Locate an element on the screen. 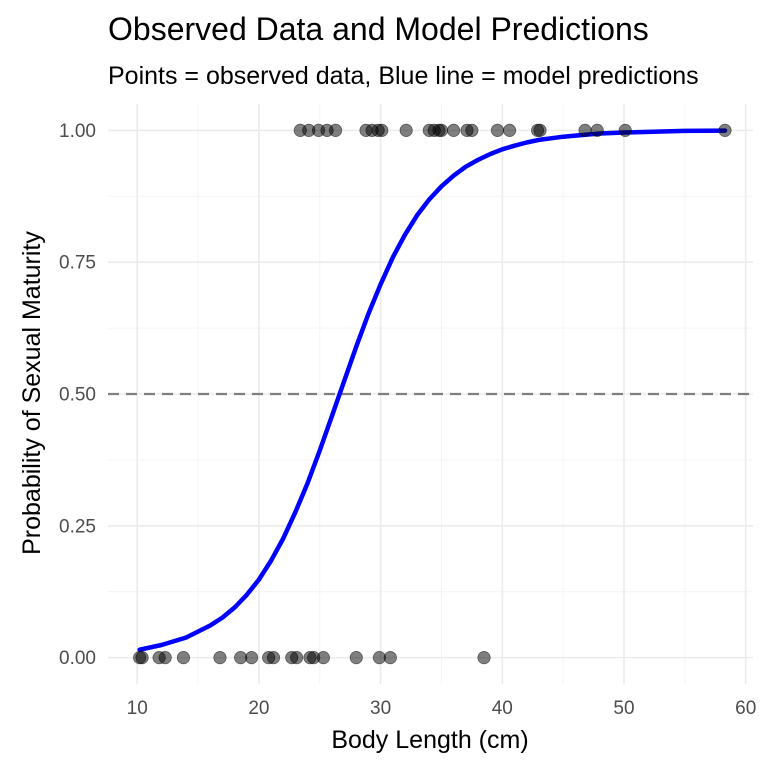 This screenshot has width=768, height=768. y-tick-label: 0.75 is located at coordinates (77, 263).